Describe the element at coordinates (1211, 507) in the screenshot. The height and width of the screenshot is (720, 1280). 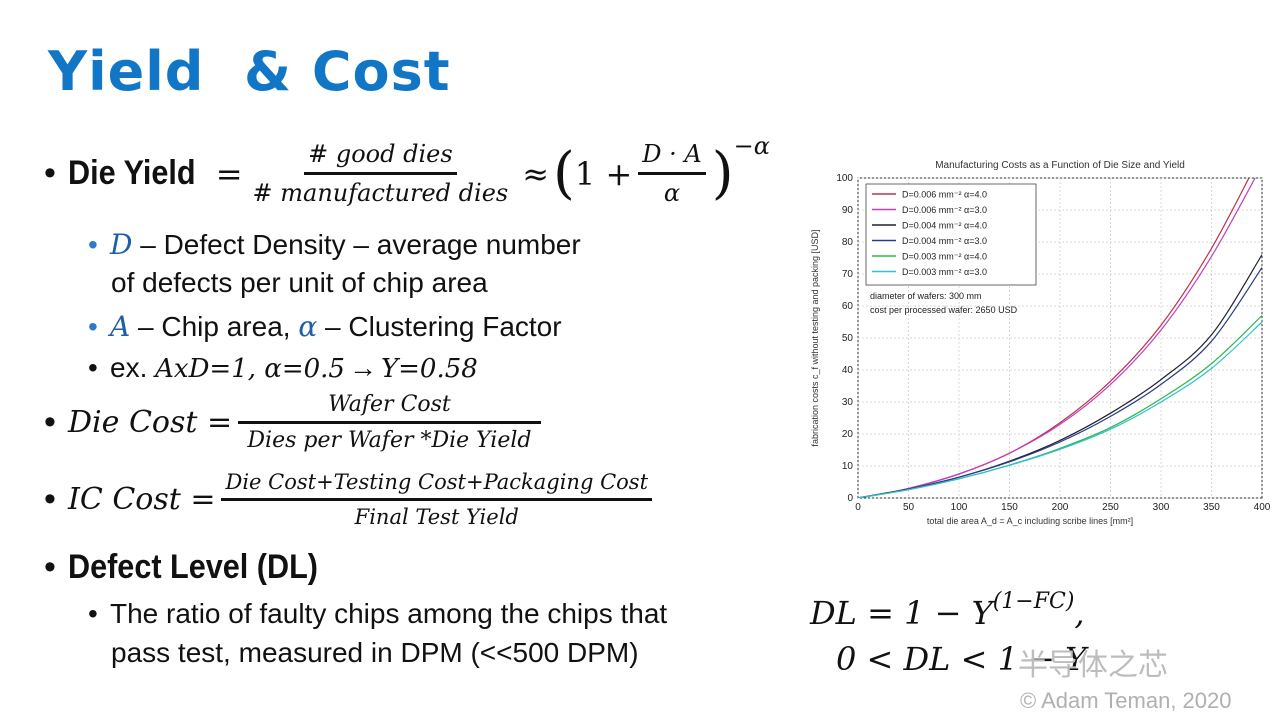
I see `x-tick-label: 350` at that location.